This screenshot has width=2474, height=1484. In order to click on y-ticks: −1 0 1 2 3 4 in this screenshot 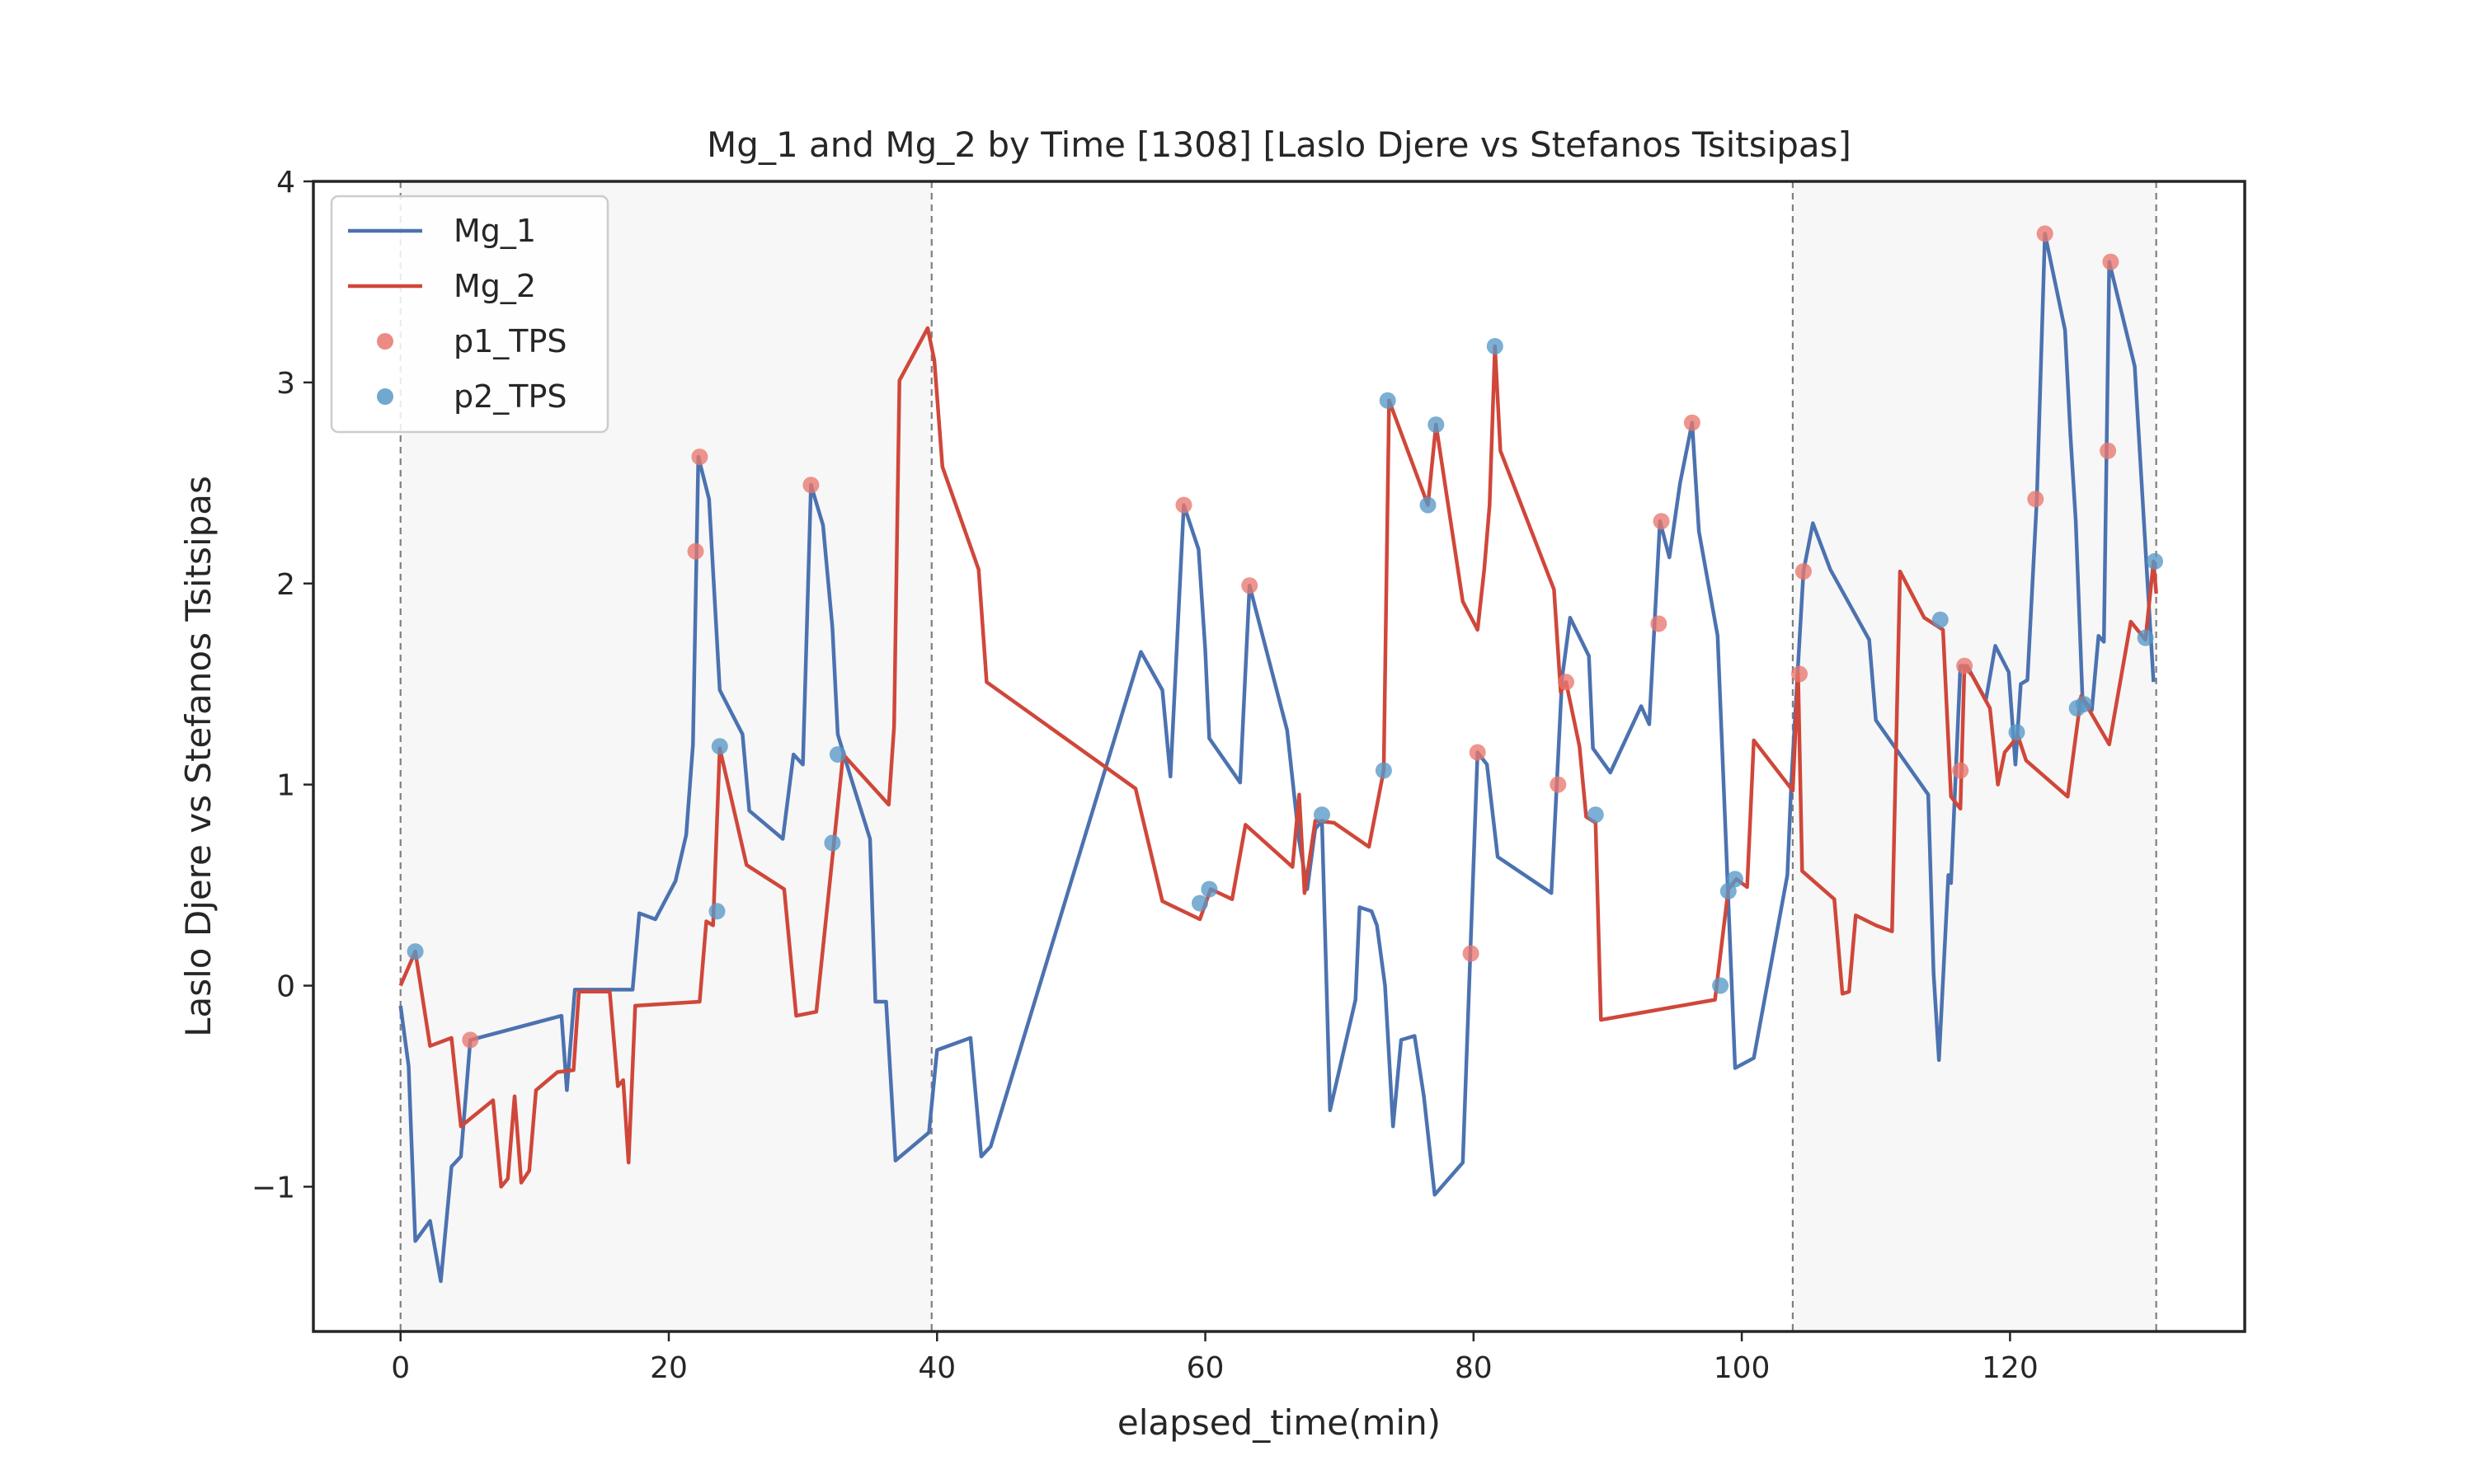, I will do `click(282, 685)`.